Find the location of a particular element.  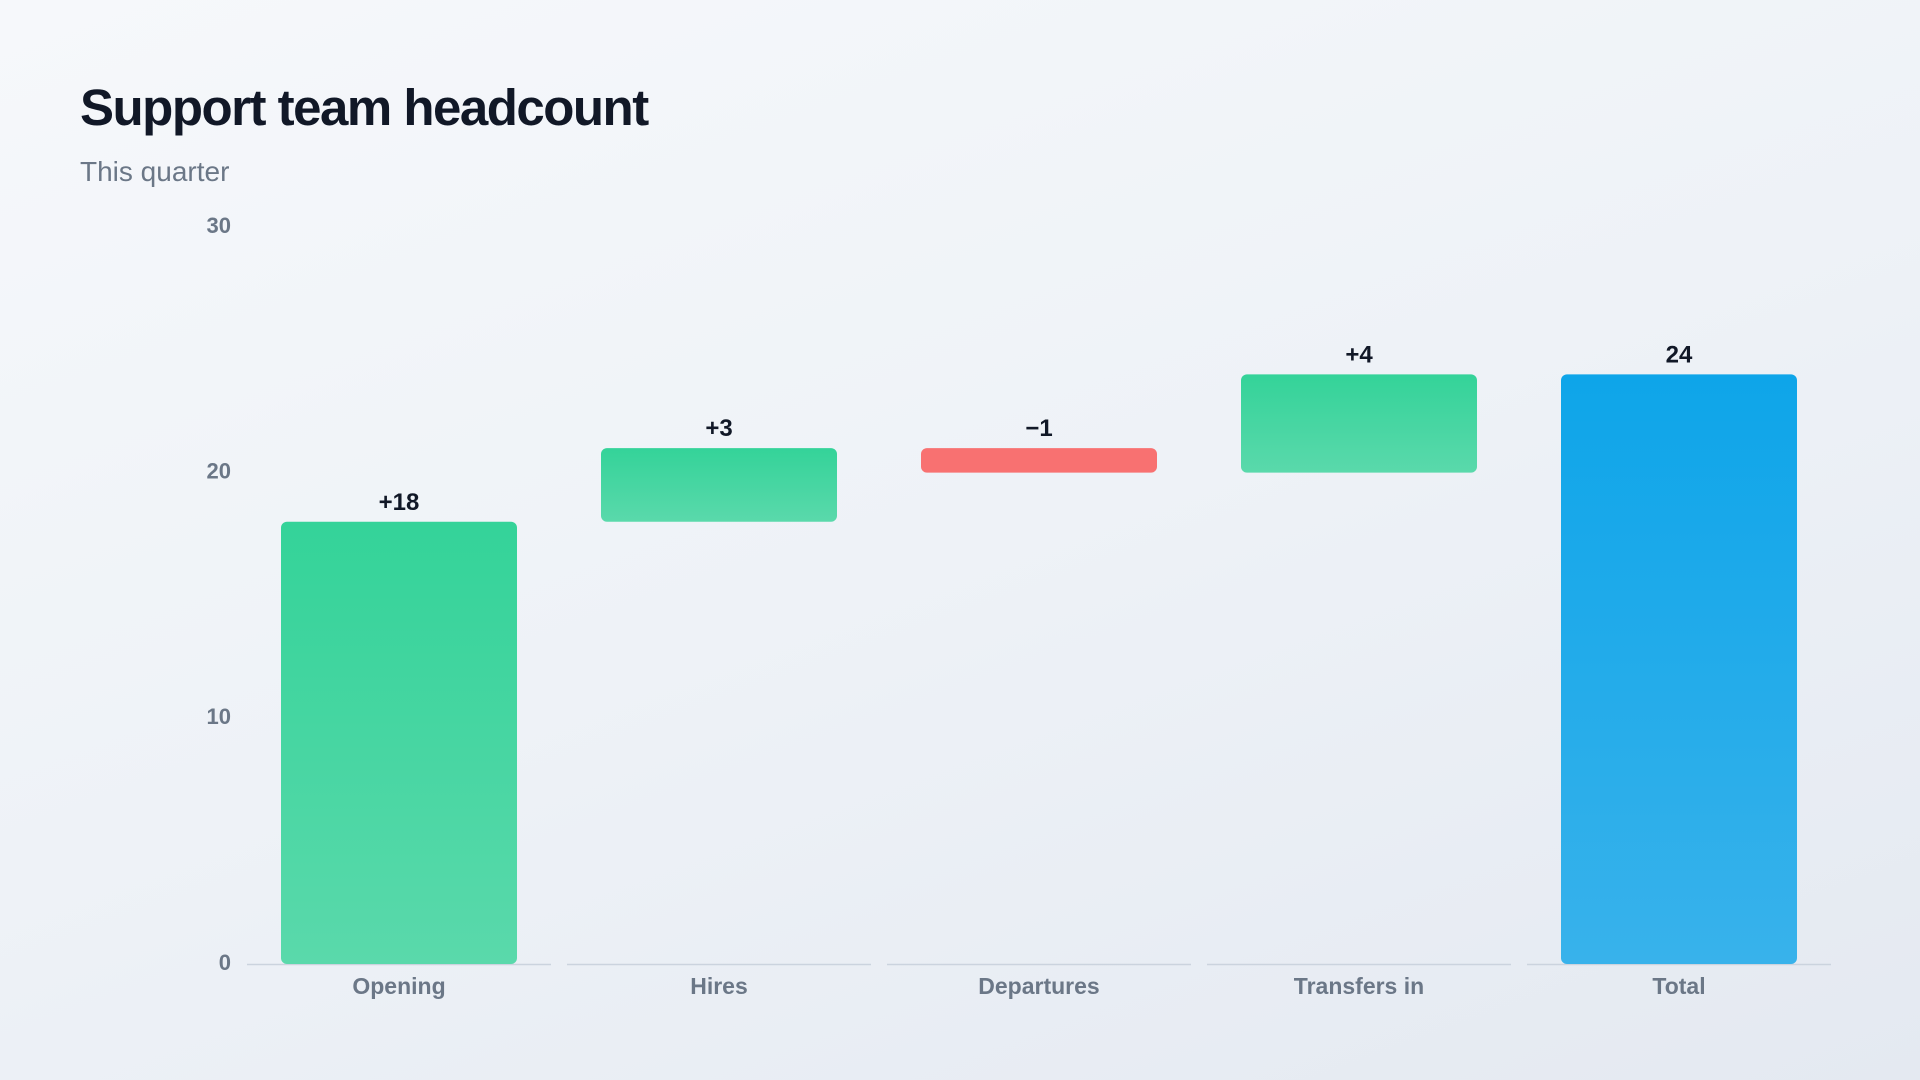

value-label: +3 is located at coordinates (718, 428).